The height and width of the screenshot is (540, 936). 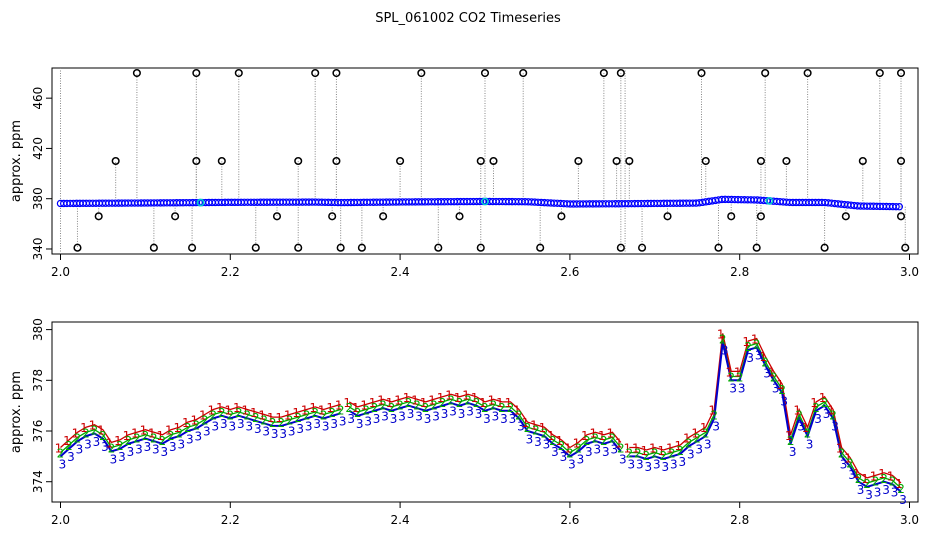 I want to click on data-point, so click(x=899, y=207).